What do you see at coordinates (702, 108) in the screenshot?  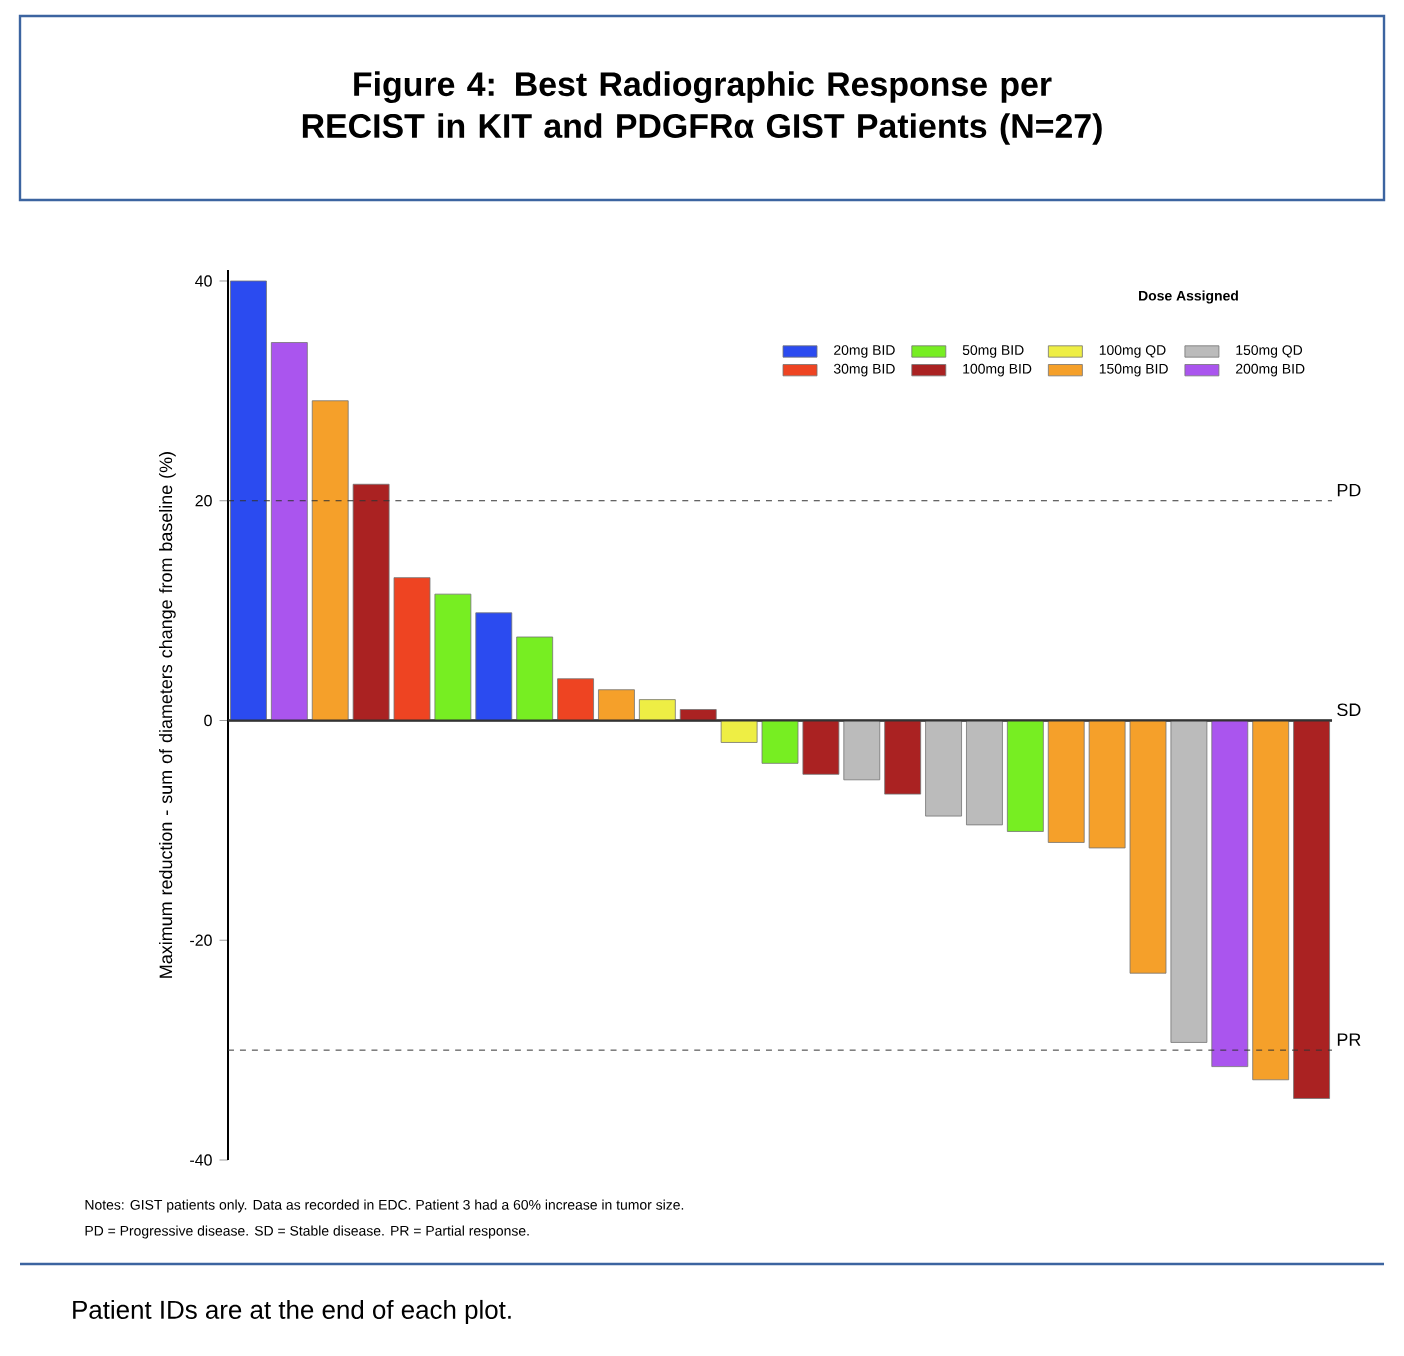 I see `chart-title: Figure 4: Best Radiographic Response per RECIST in KIT and PDGFRα GIST Patients (N=27)` at bounding box center [702, 108].